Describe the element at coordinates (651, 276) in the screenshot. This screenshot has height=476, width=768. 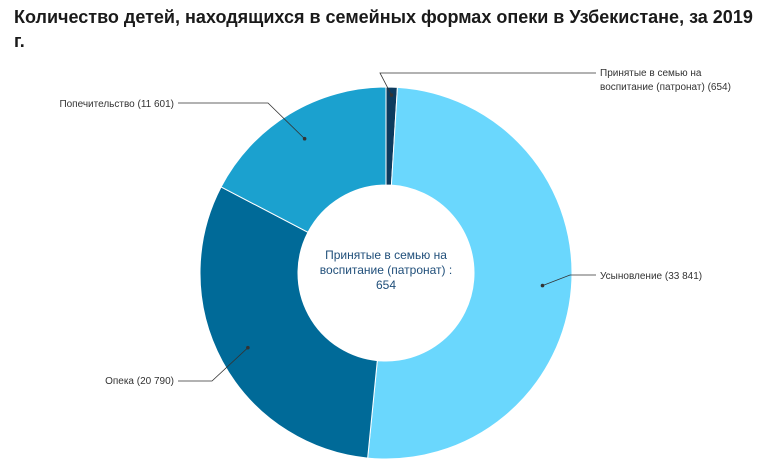
I see `data-label-usynovlenie: Усыновление (33 841)` at that location.